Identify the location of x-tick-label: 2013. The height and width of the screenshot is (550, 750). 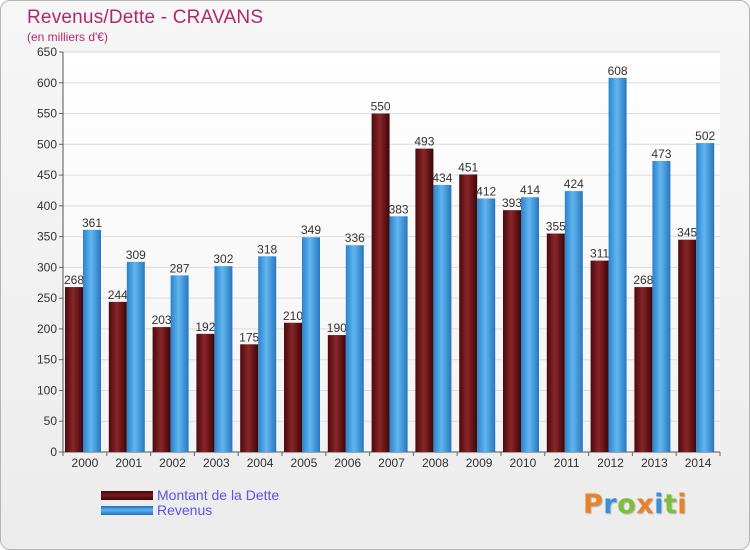
(654, 463).